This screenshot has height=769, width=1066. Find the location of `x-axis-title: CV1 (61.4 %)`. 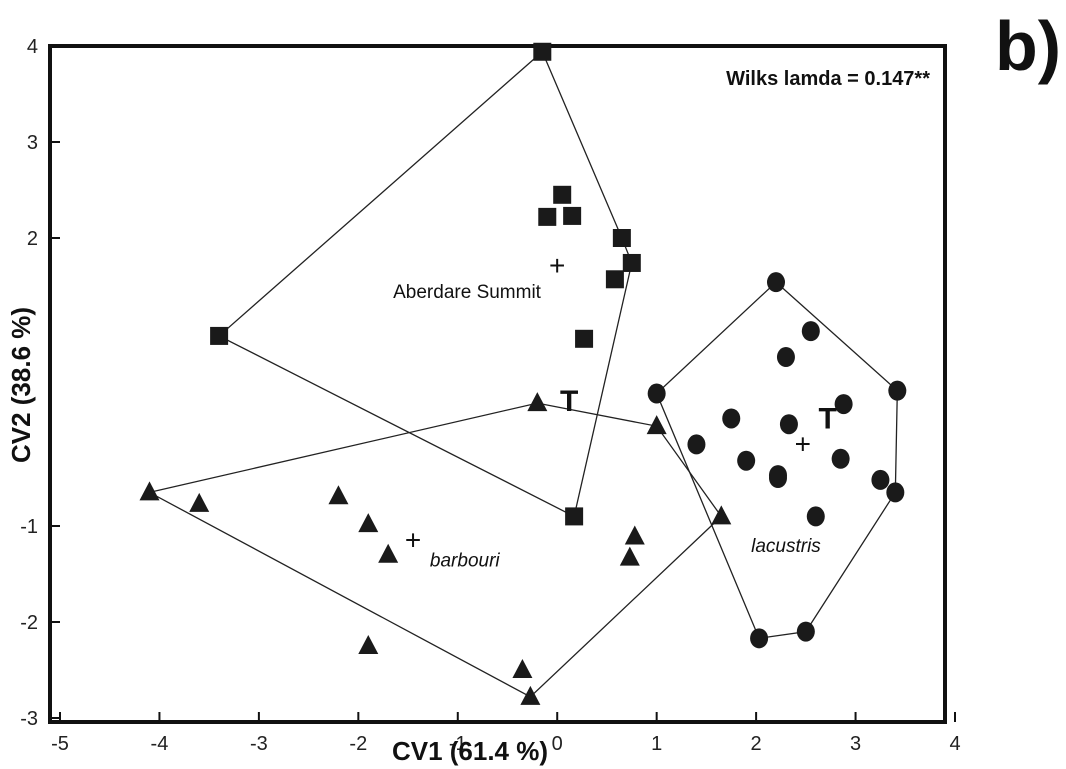

x-axis-title: CV1 (61.4 %) is located at coordinates (470, 751).